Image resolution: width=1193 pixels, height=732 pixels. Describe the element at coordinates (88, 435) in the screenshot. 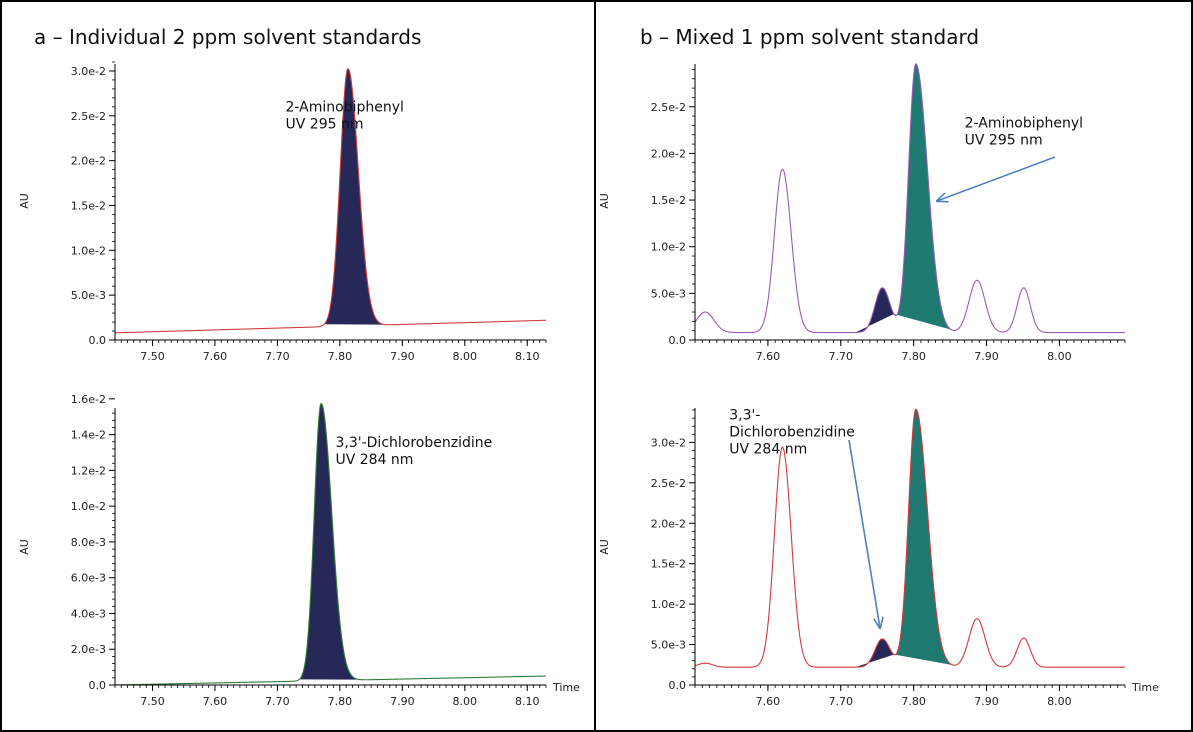

I see `y-tick-label: 1.4e-2` at that location.